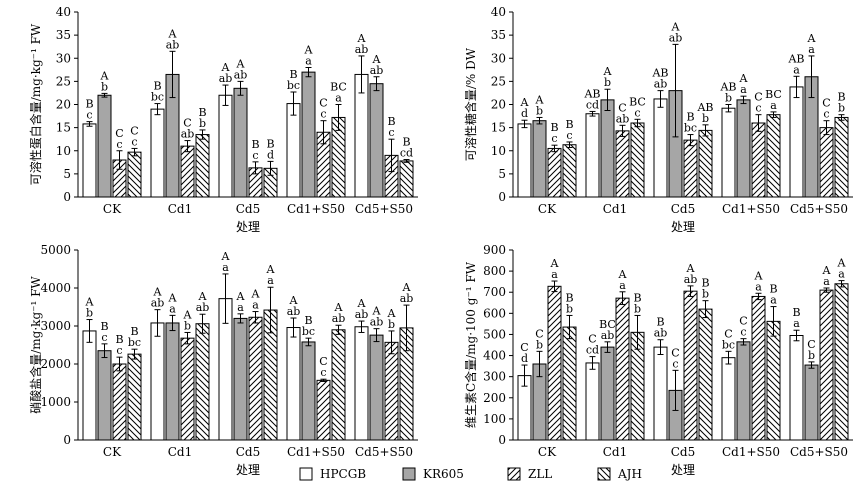 The height and width of the screenshot is (494, 867). I want to click on legend-label: HPCGB, so click(343, 474).